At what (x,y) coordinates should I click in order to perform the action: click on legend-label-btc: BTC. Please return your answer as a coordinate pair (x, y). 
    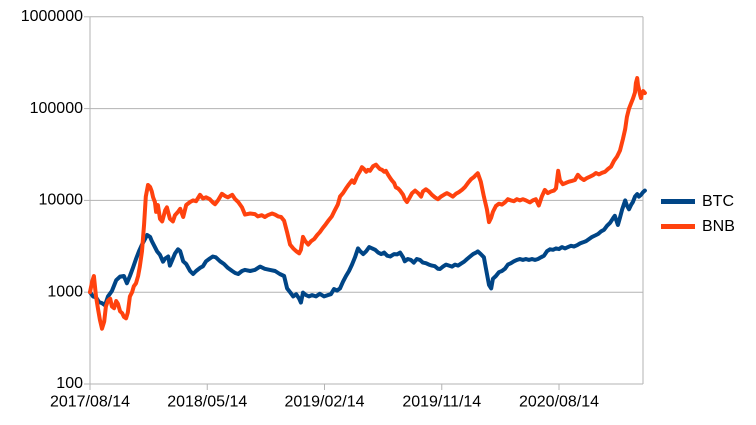
    Looking at the image, I should click on (718, 201).